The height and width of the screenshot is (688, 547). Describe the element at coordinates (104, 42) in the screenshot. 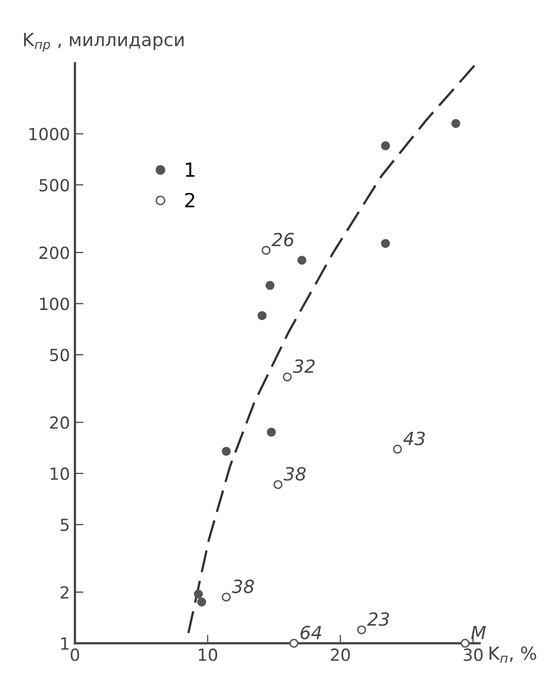

I see `y-axis-title: K$_{пр}$ , миллидарси` at that location.